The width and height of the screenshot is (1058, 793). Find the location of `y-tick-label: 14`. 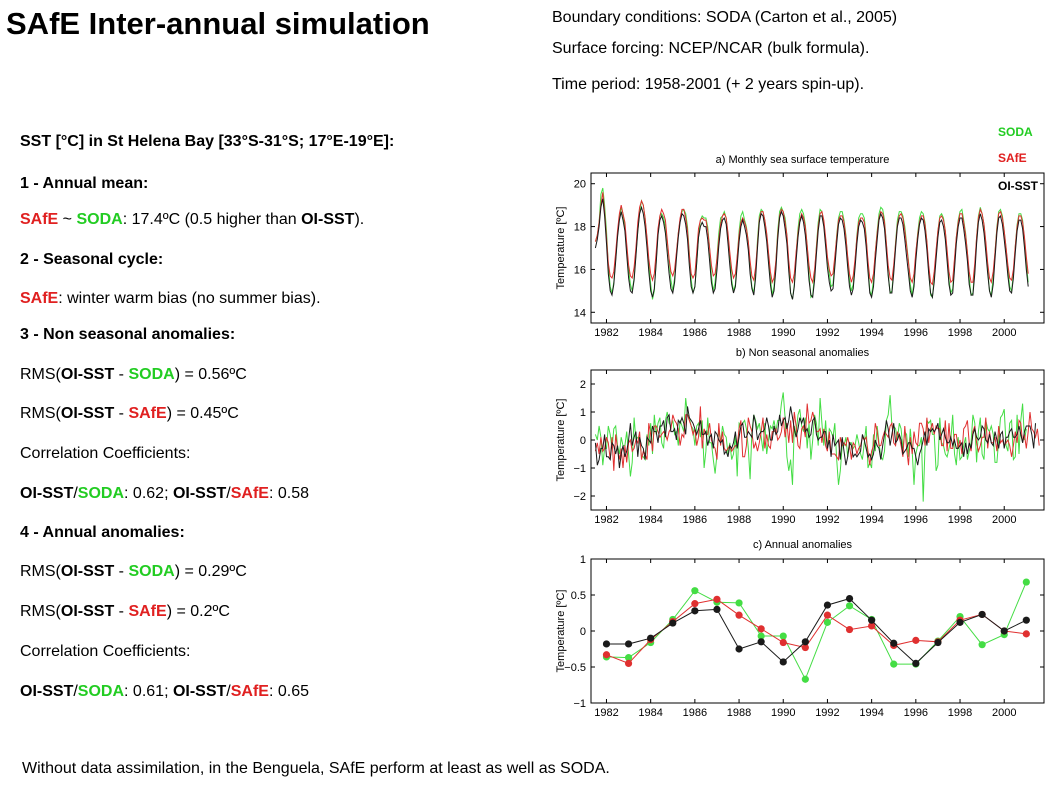

y-tick-label: 14 is located at coordinates (580, 313).